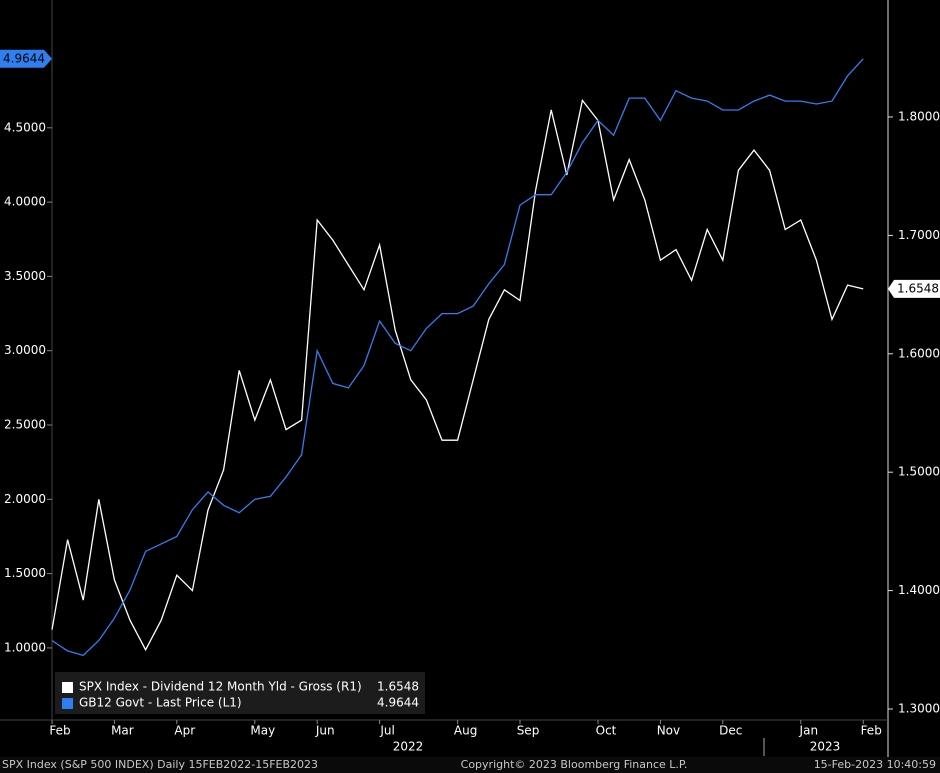  What do you see at coordinates (25, 647) in the screenshot?
I see `y-tick-label: 1.0000` at bounding box center [25, 647].